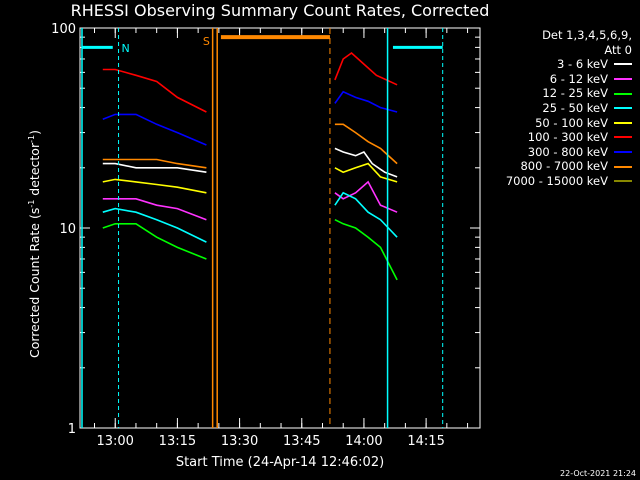 This screenshot has height=480, width=640. I want to click on legend-entry: 12 - 25 keV, so click(569, 93).